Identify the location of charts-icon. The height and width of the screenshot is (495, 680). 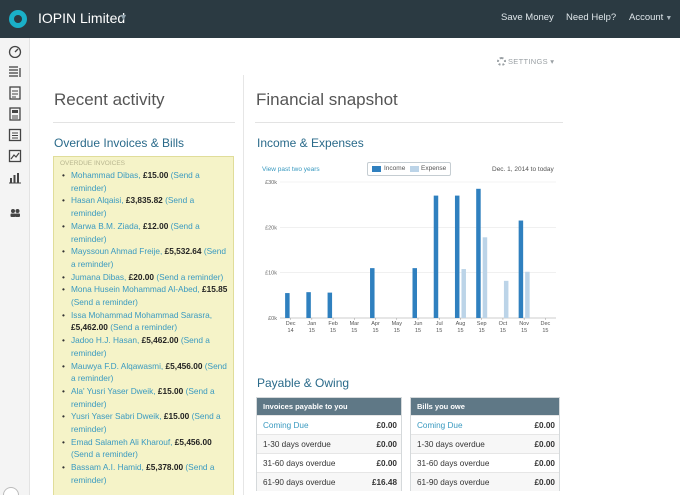
(15, 177).